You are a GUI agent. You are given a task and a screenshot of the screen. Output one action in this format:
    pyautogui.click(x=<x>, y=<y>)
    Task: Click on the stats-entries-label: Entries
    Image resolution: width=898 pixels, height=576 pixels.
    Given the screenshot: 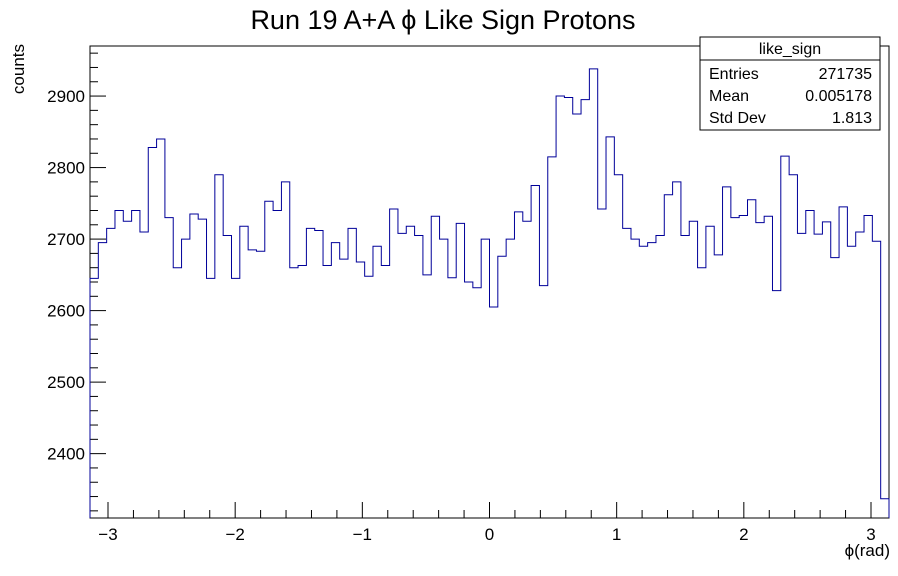 What is the action you would take?
    pyautogui.click(x=734, y=74)
    